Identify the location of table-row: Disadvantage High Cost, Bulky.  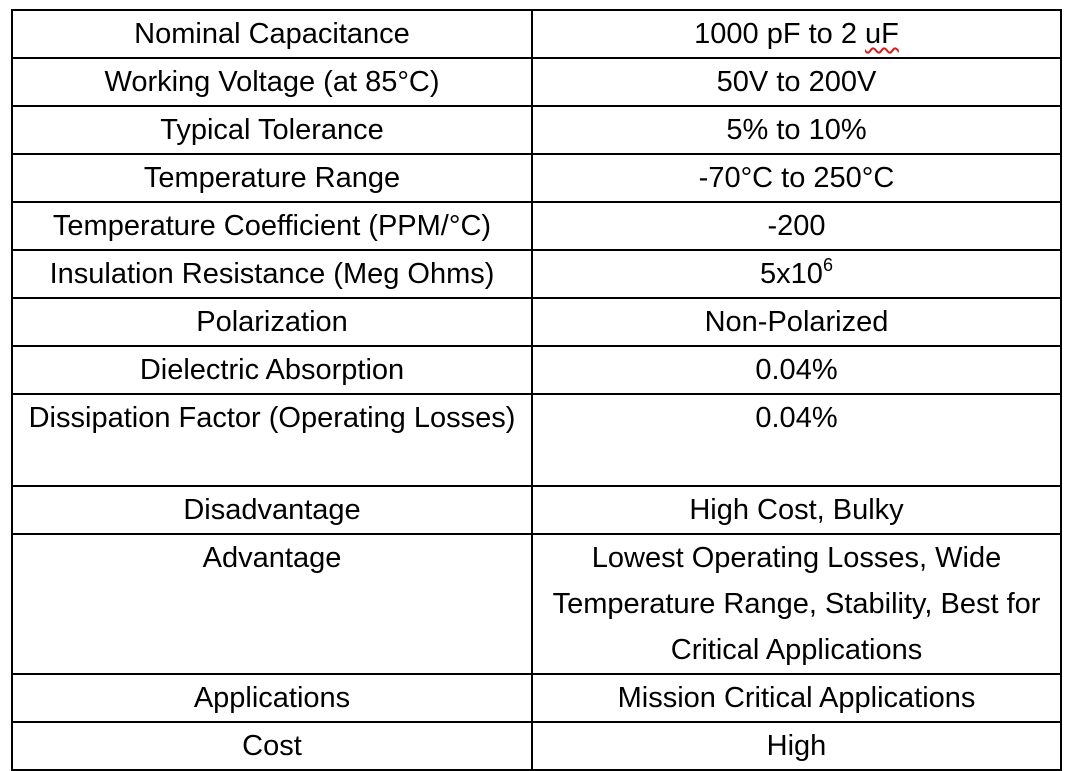
(536, 510).